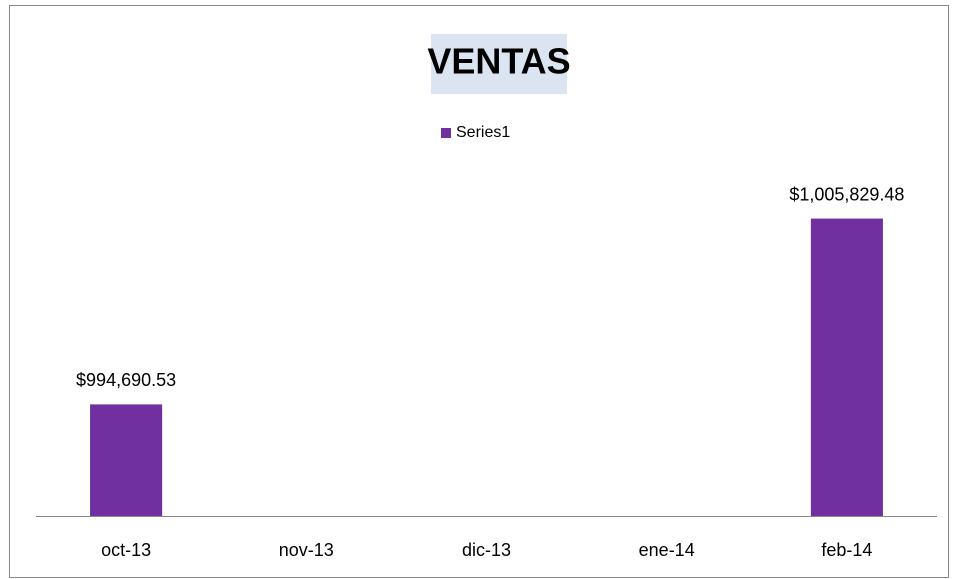  Describe the element at coordinates (667, 550) in the screenshot. I see `x-tick-label: ene-14` at that location.